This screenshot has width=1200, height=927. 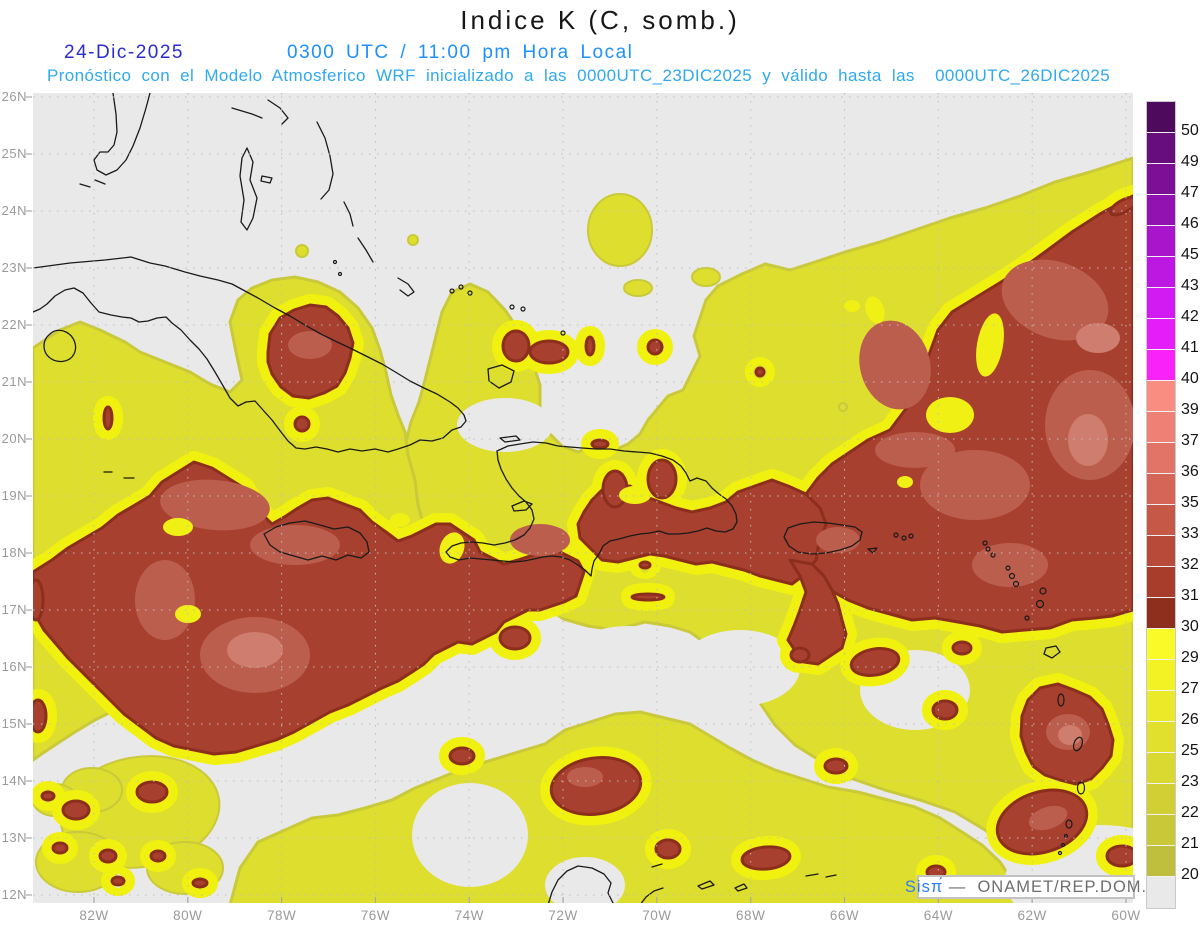 I want to click on x-axis-tick-label: 82W, so click(x=94, y=915).